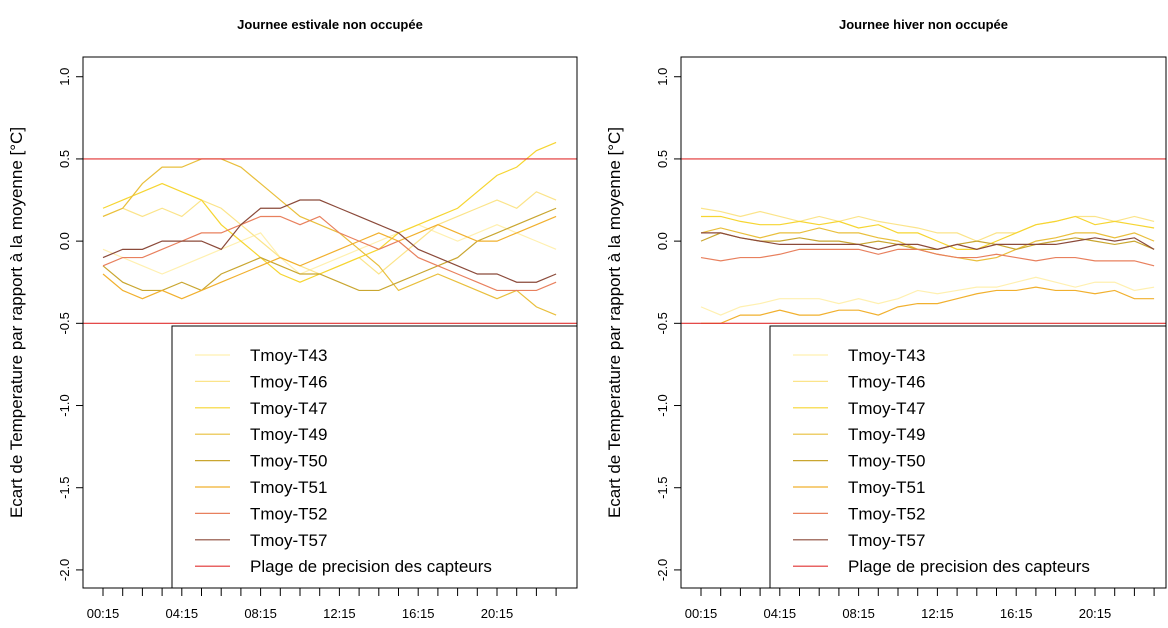  What do you see at coordinates (923, 24) in the screenshot?
I see `chart-title: Journee hiver non occupée` at bounding box center [923, 24].